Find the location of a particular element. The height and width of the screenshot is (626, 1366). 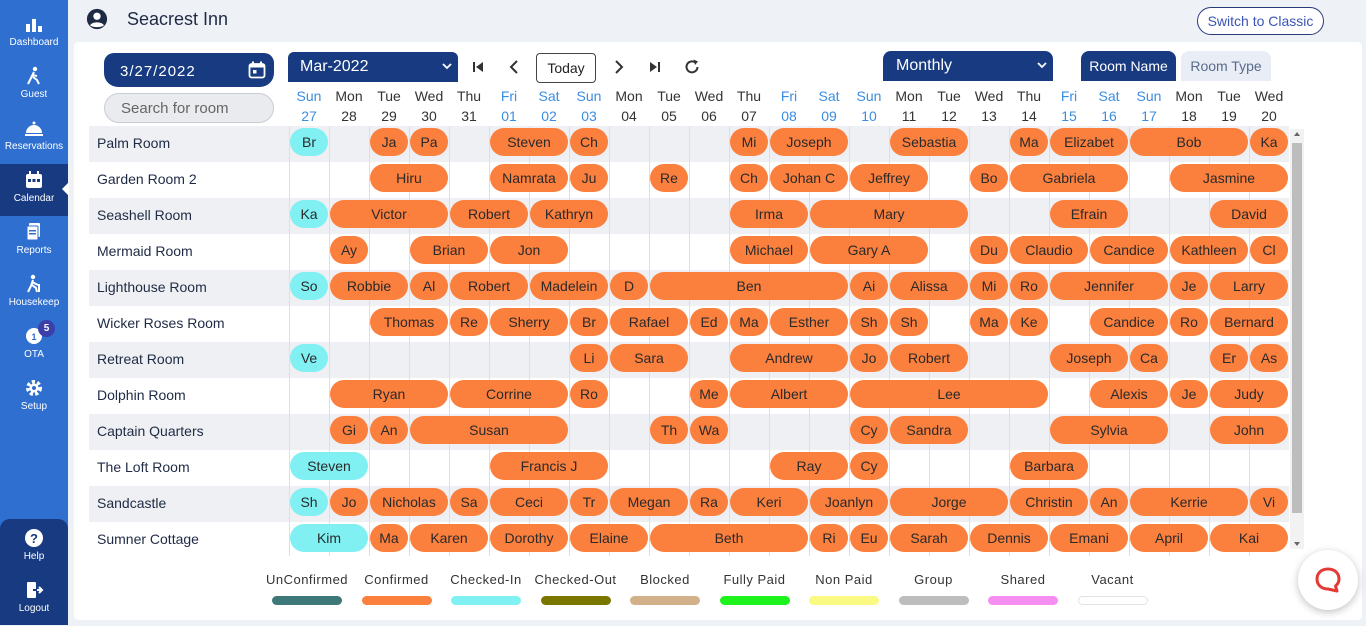

booking-confirmed: Gabriela is located at coordinates (1069, 178).